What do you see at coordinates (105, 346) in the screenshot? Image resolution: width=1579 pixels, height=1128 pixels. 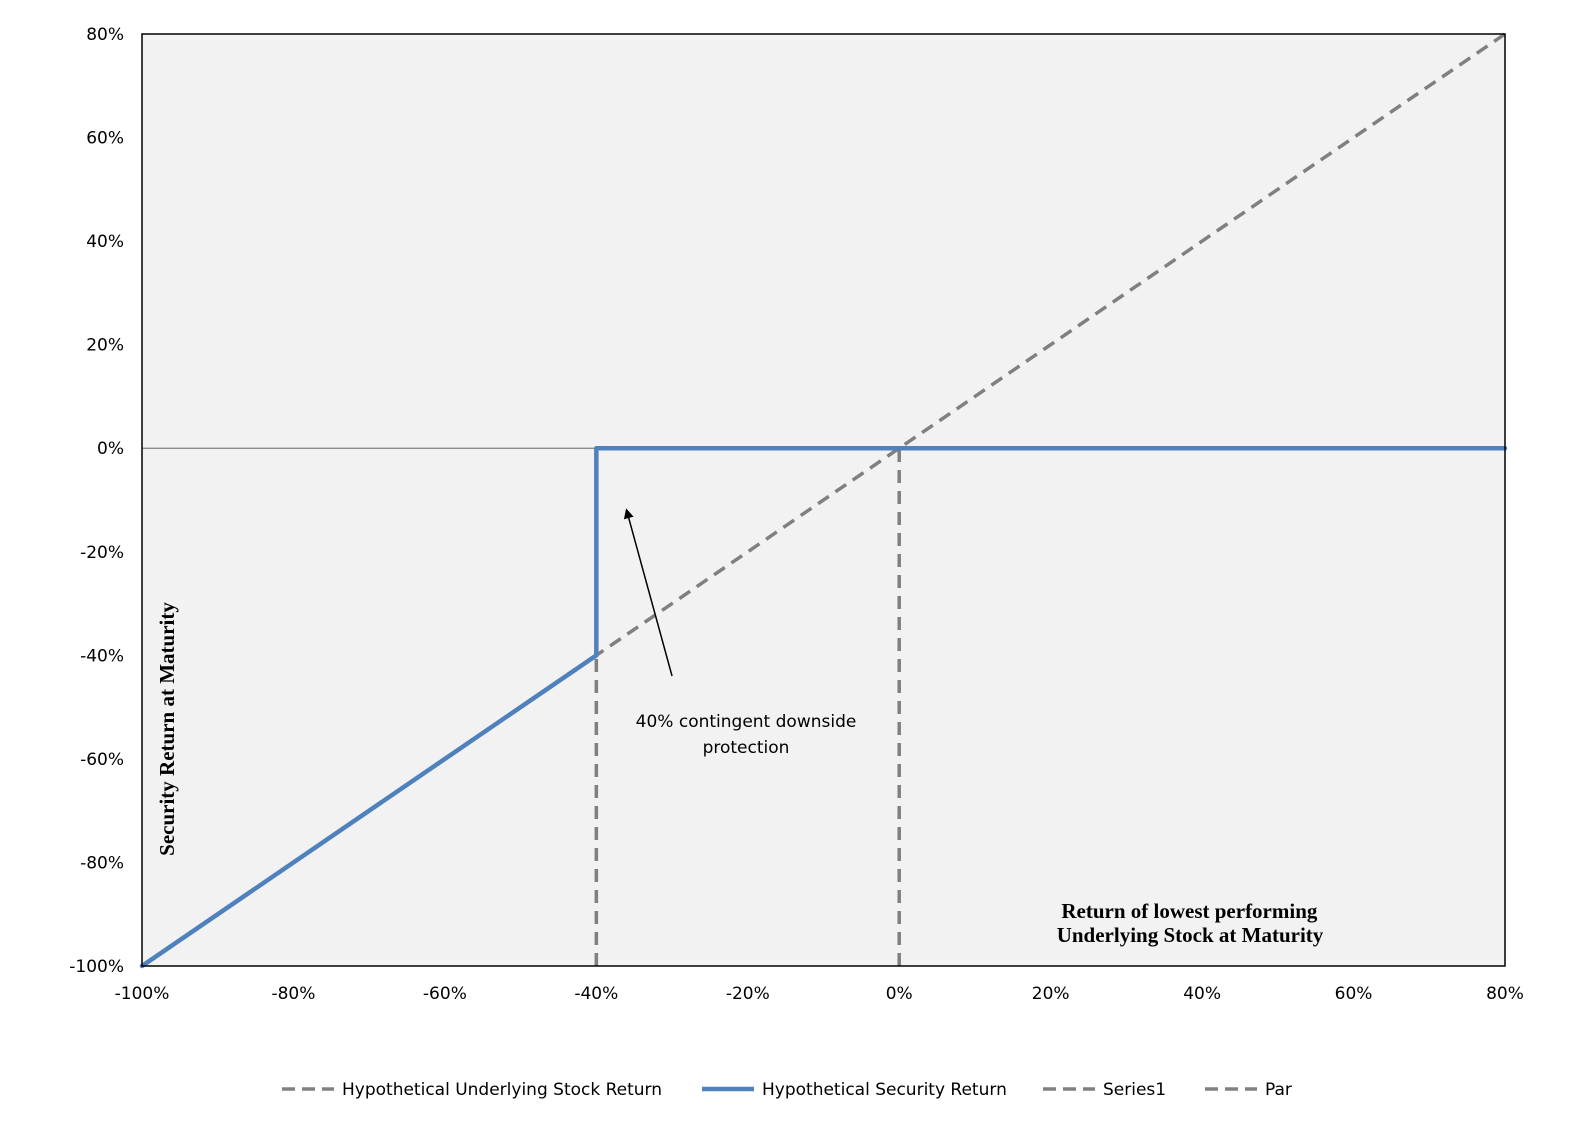 I see `y-tick-label: 20%` at bounding box center [105, 346].